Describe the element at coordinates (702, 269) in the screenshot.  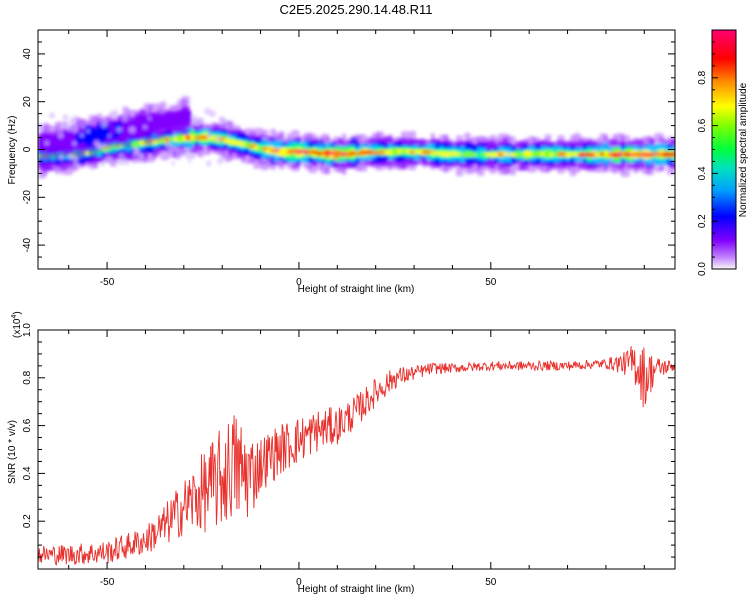
I see `colorbar-tick-label: 0.0` at that location.